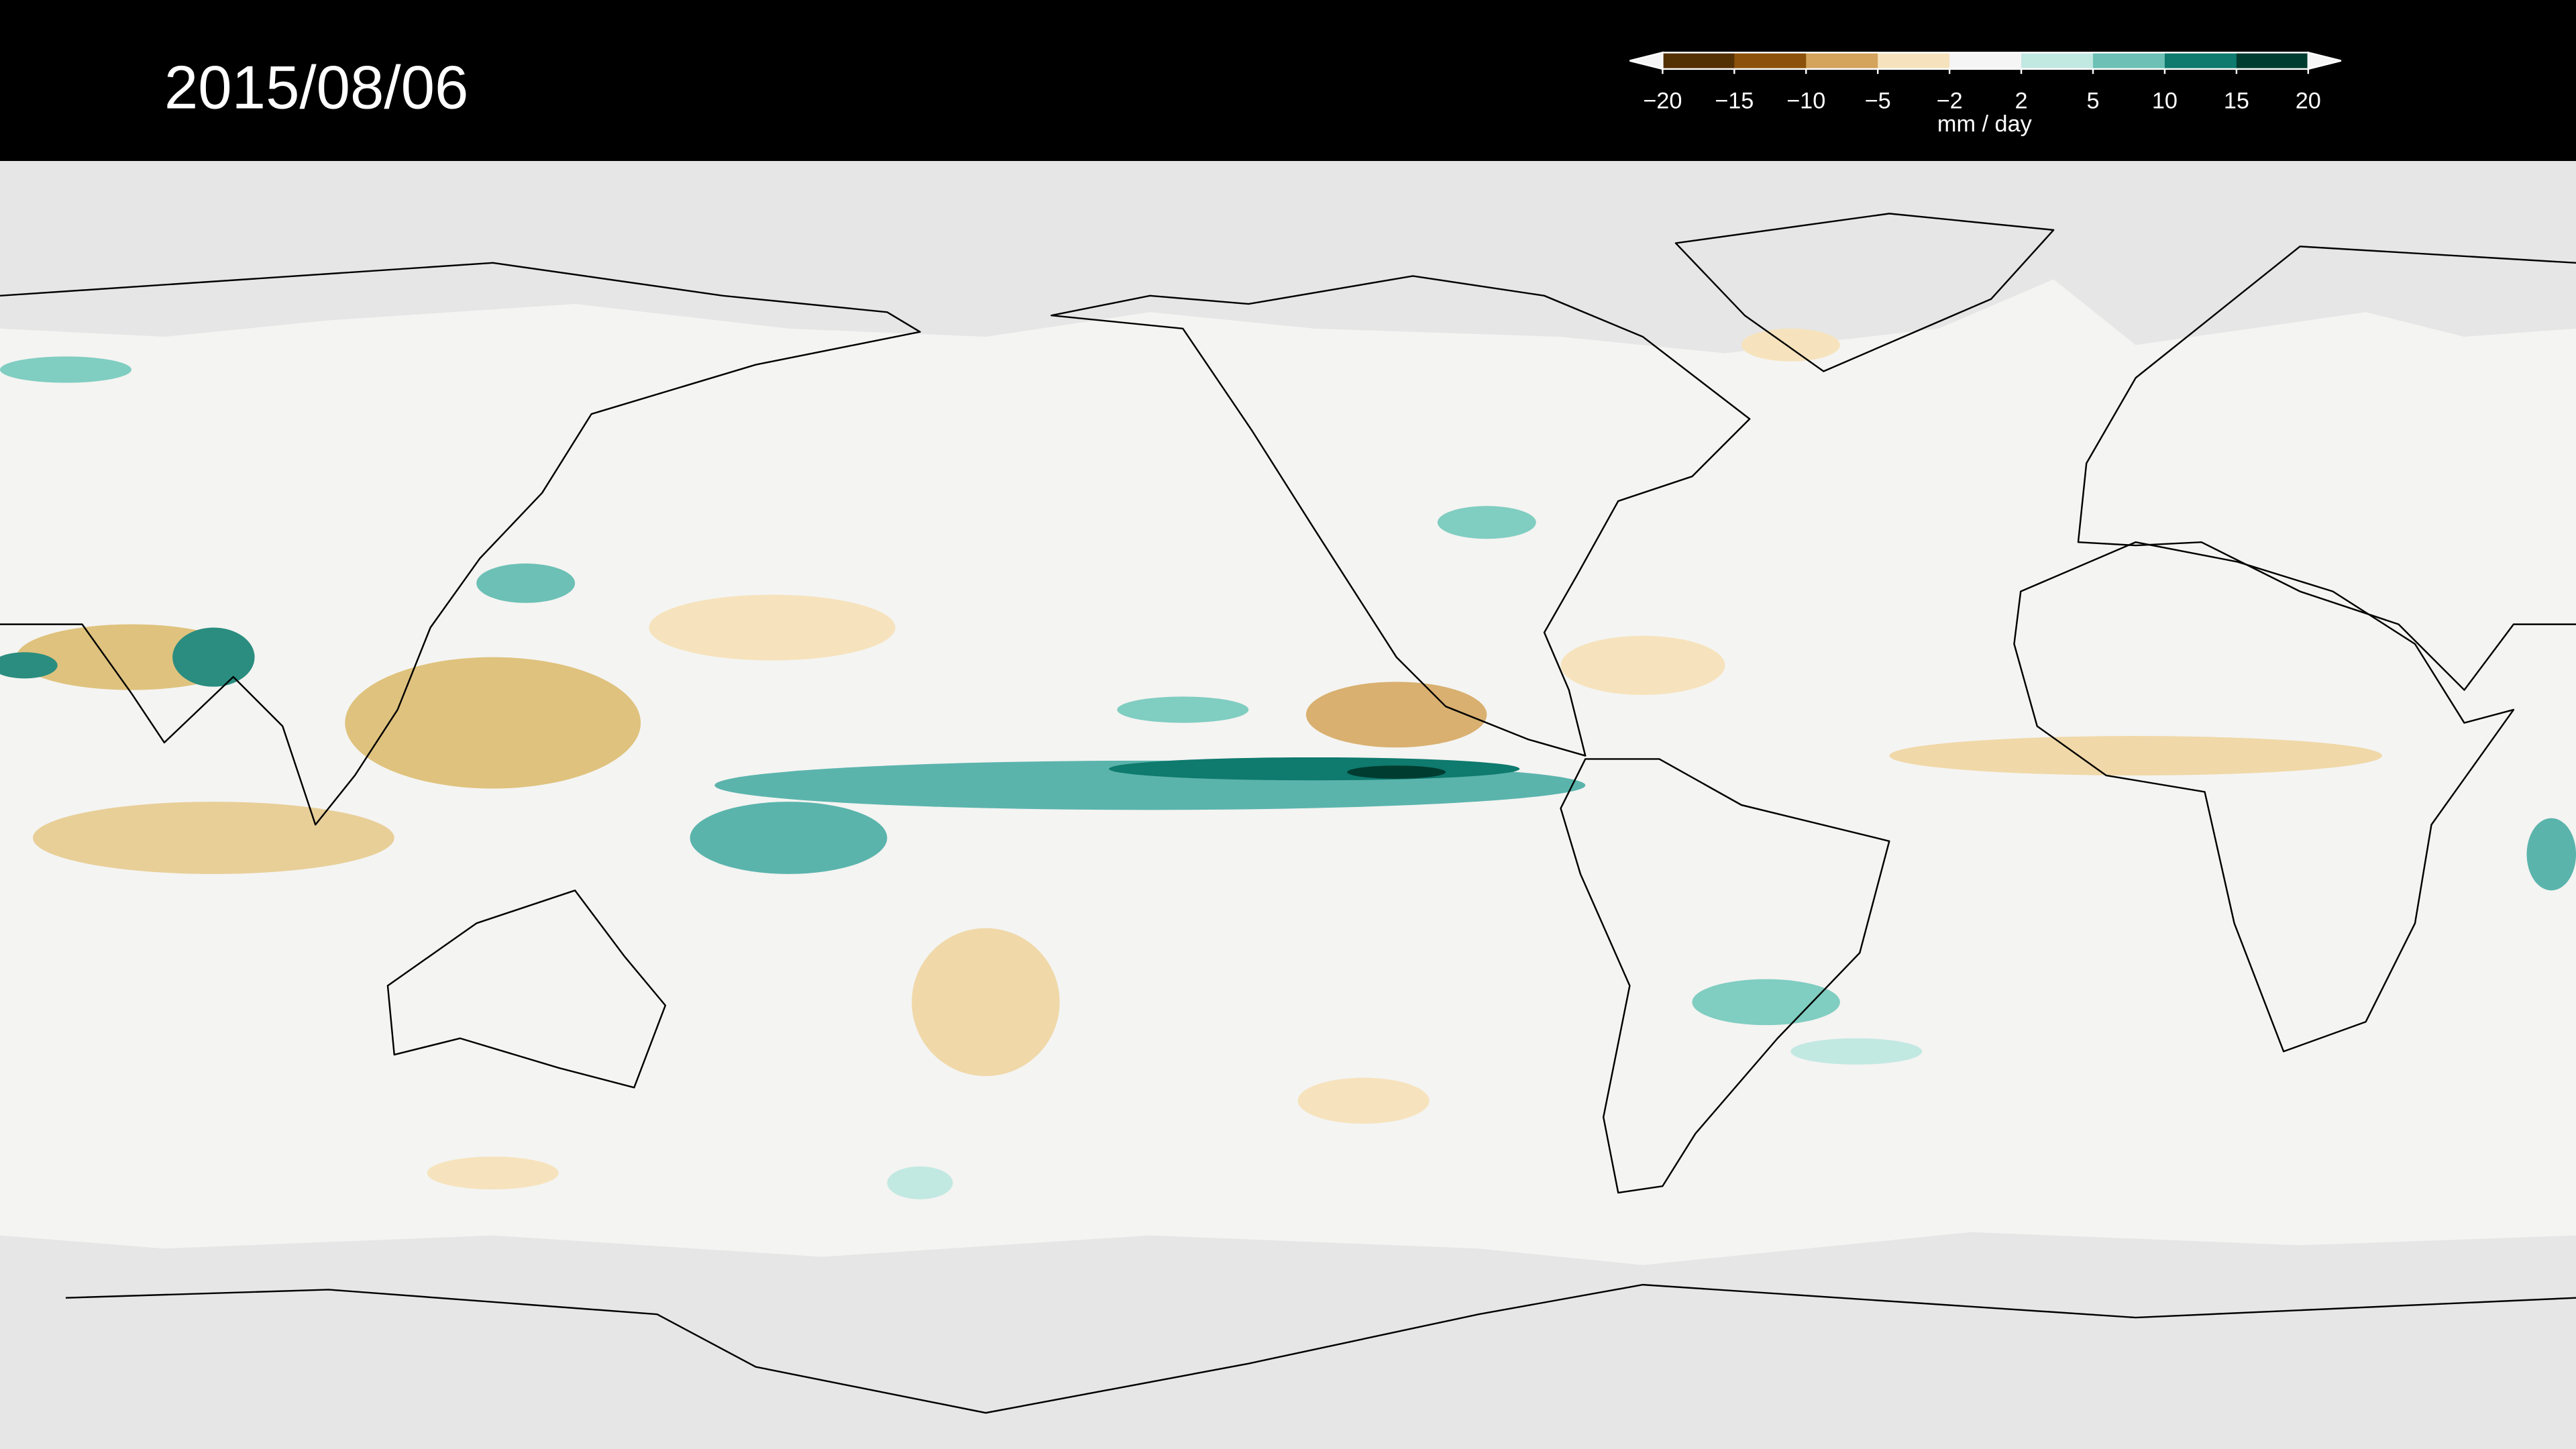 The height and width of the screenshot is (1449, 2576). Describe the element at coordinates (1950, 101) in the screenshot. I see `colorbar-tick-label: −2` at that location.